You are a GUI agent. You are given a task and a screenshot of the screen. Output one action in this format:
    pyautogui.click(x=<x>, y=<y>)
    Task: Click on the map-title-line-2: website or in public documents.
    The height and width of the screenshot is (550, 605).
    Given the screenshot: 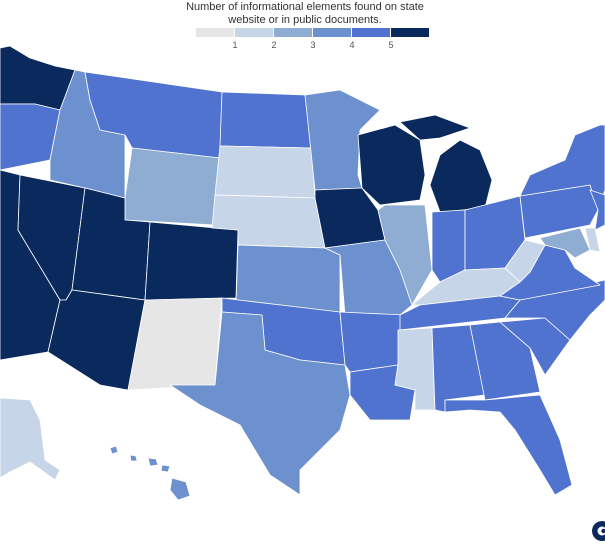 What is the action you would take?
    pyautogui.click(x=305, y=20)
    